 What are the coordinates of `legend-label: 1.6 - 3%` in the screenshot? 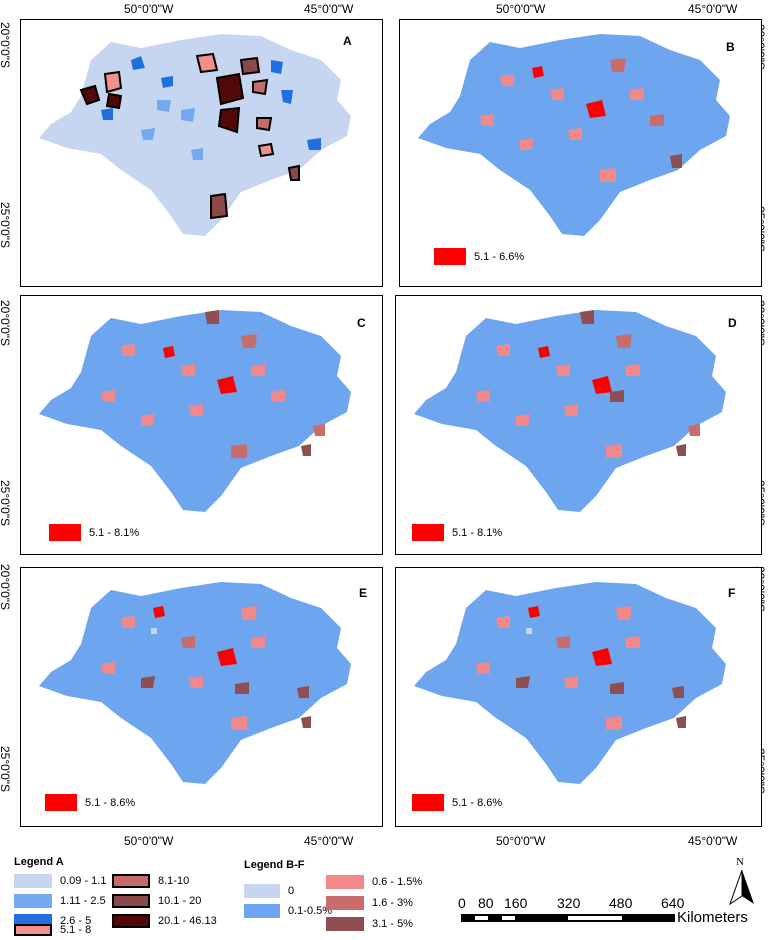 It's located at (392, 903).